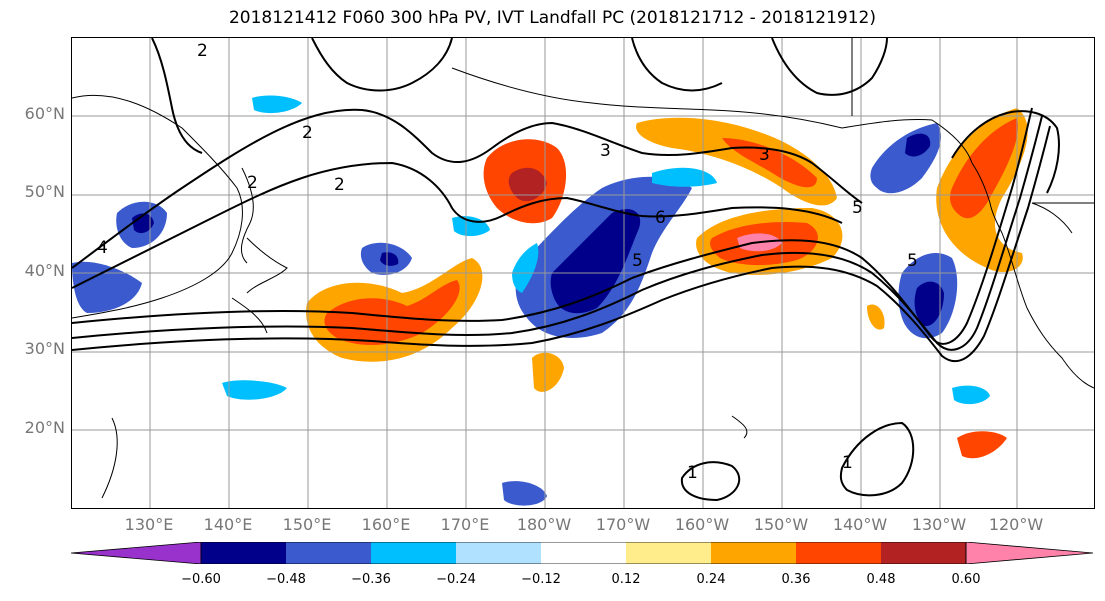  What do you see at coordinates (471, 226) in the screenshot?
I see `shading-negative-small-e` at bounding box center [471, 226].